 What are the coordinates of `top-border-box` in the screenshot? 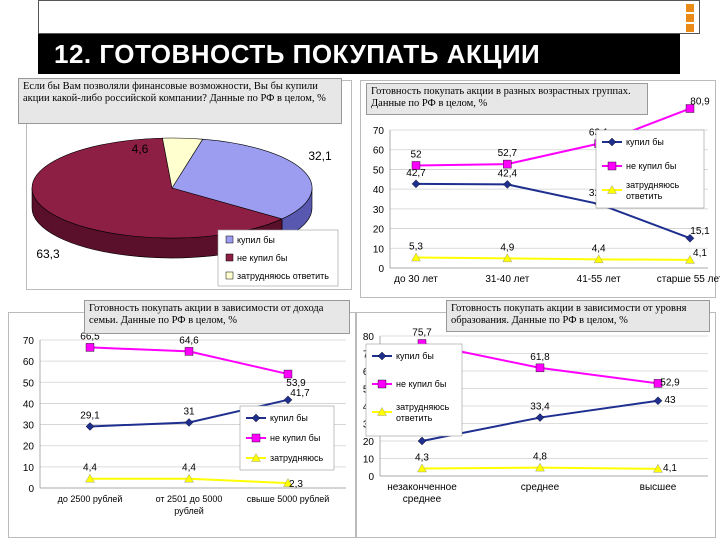 It's located at (369, 17).